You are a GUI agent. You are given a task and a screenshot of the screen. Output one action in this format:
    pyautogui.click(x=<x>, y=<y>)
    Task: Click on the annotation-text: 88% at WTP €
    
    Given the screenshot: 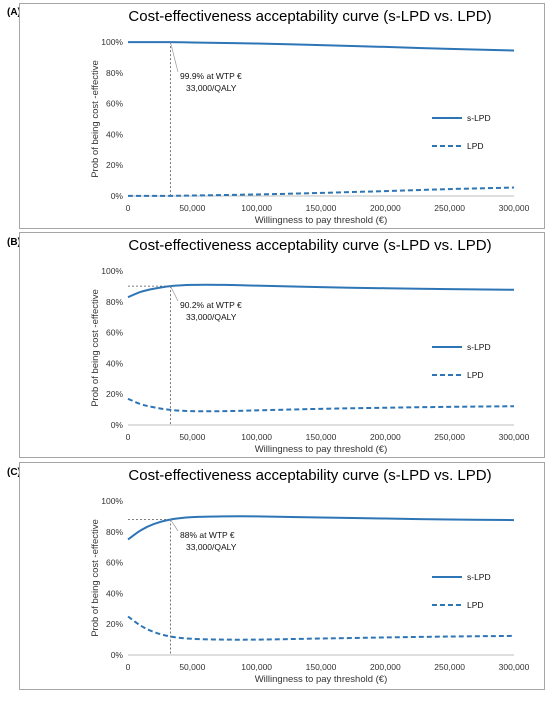 What is the action you would take?
    pyautogui.click(x=207, y=535)
    